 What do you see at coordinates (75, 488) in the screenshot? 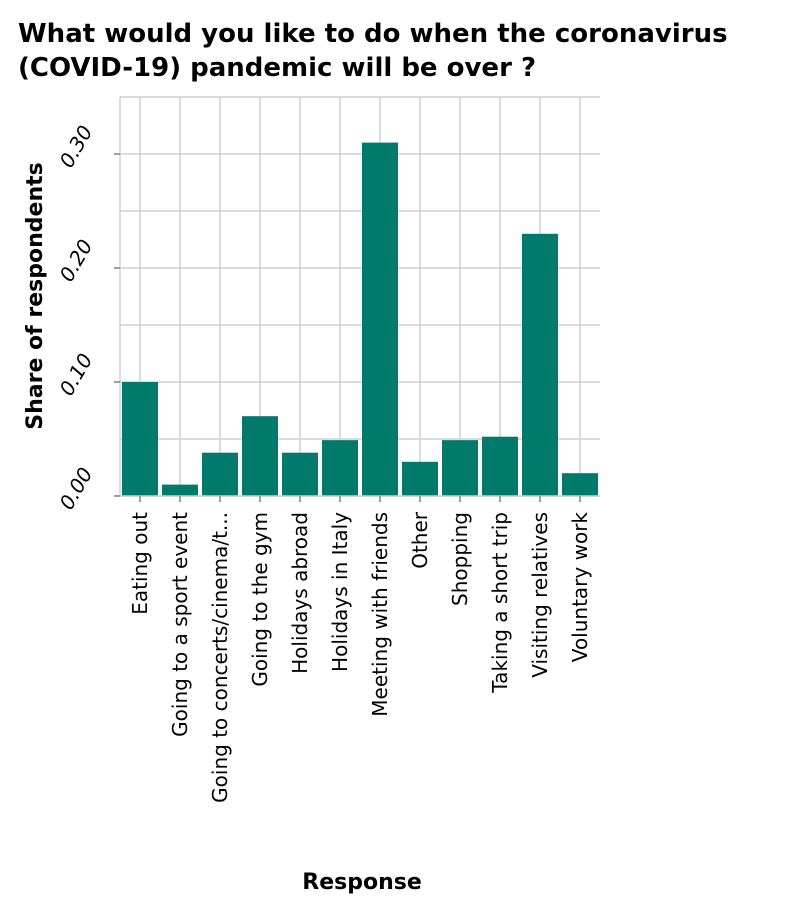
I see `y-tick-label: 0.00` at bounding box center [75, 488].